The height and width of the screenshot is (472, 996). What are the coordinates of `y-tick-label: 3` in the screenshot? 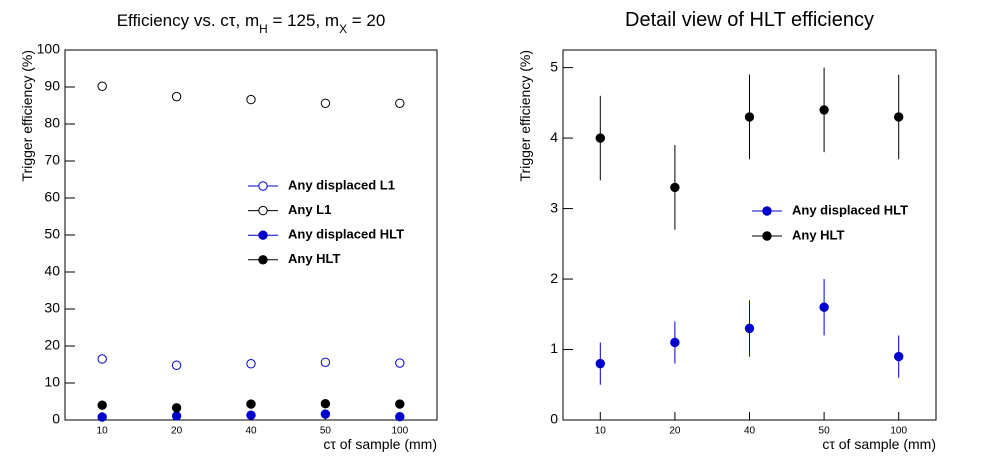 It's located at (554, 207).